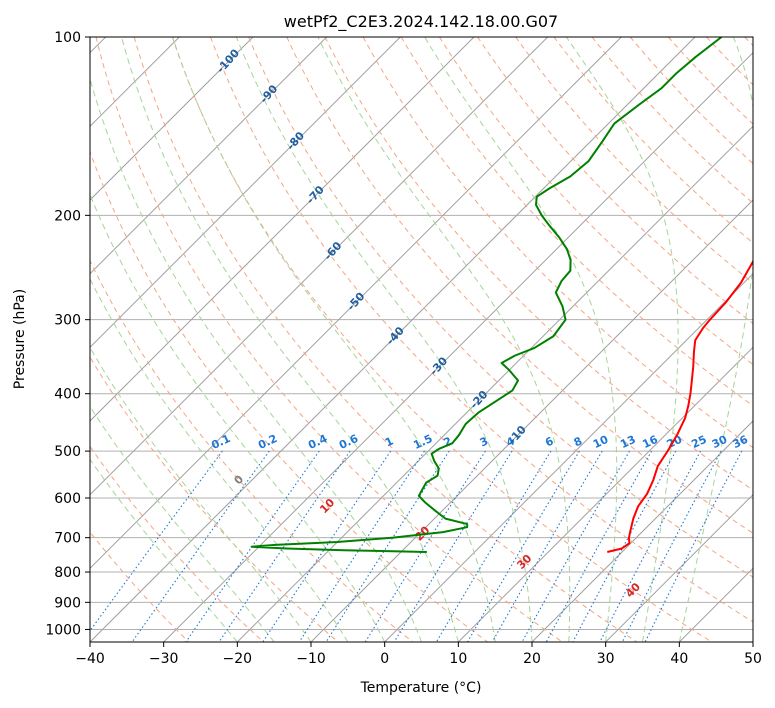  I want to click on x-tick-label: −40, so click(90, 659).